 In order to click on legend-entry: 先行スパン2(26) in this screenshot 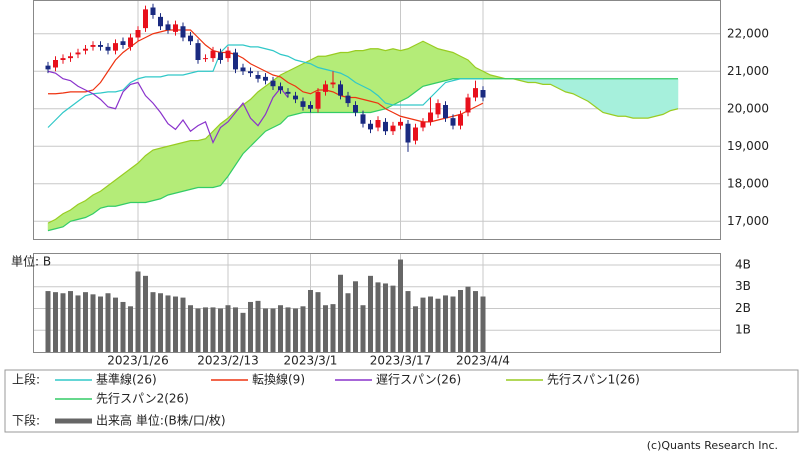, I will do `click(142, 399)`.